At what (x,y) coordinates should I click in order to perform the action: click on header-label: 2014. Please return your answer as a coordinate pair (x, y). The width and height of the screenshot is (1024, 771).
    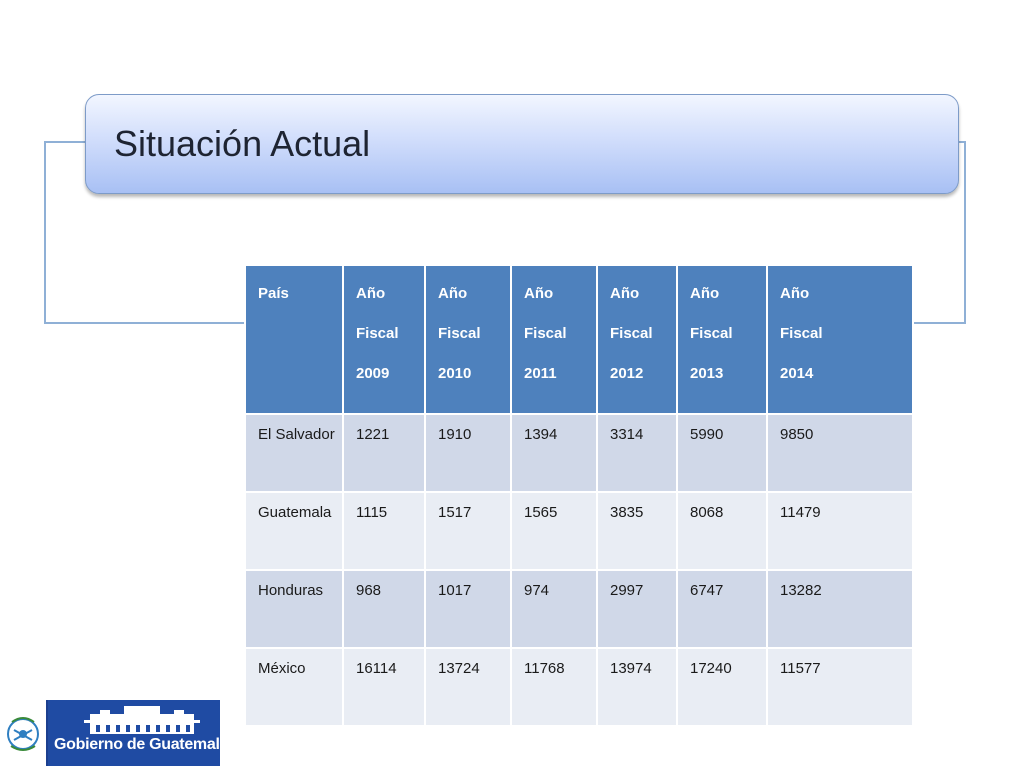
    Looking at the image, I should click on (797, 373).